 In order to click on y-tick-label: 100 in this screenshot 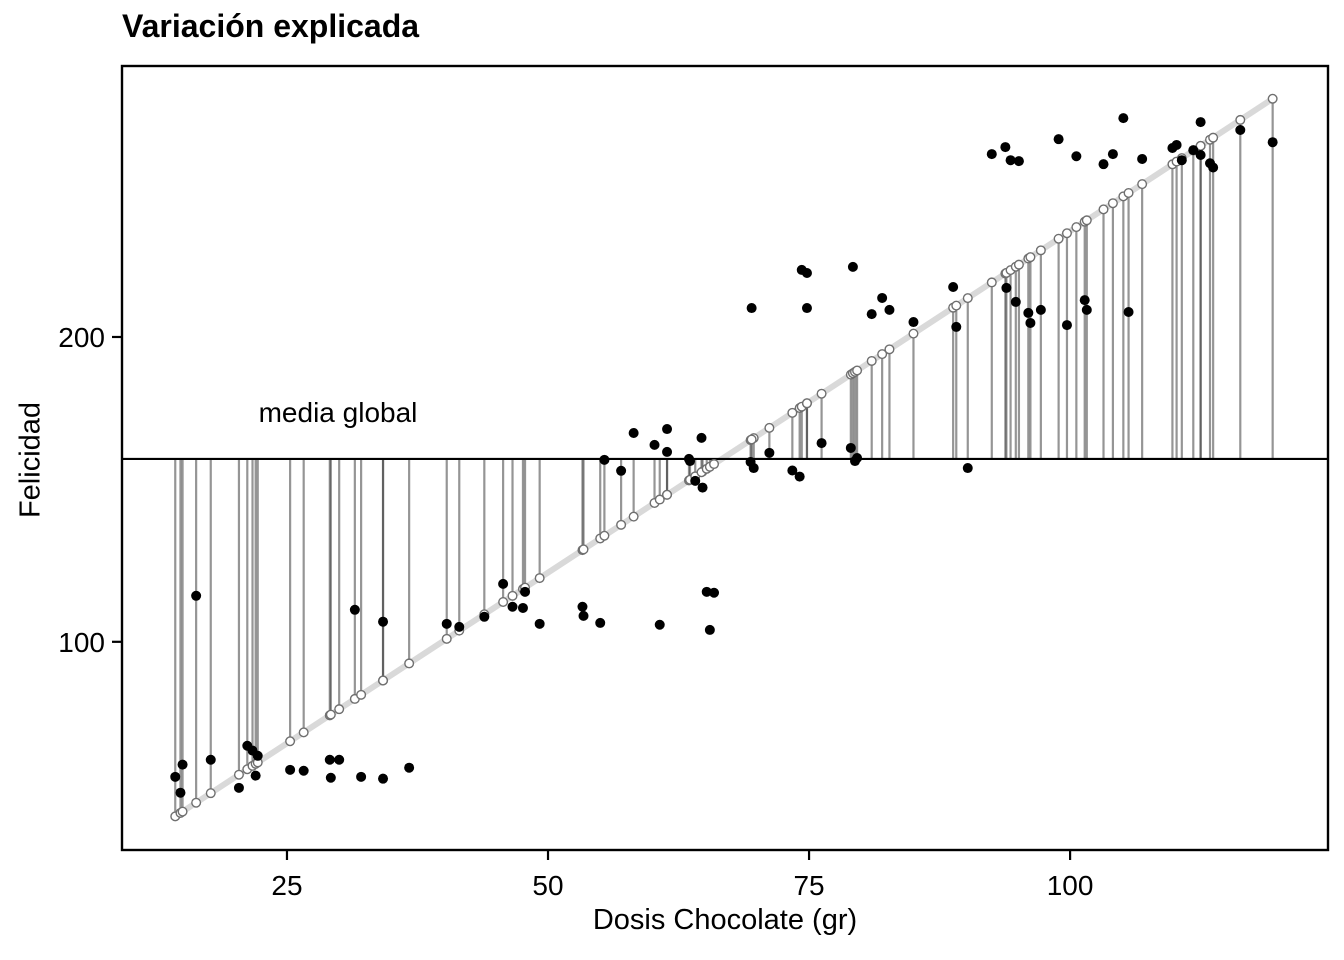, I will do `click(81, 642)`.